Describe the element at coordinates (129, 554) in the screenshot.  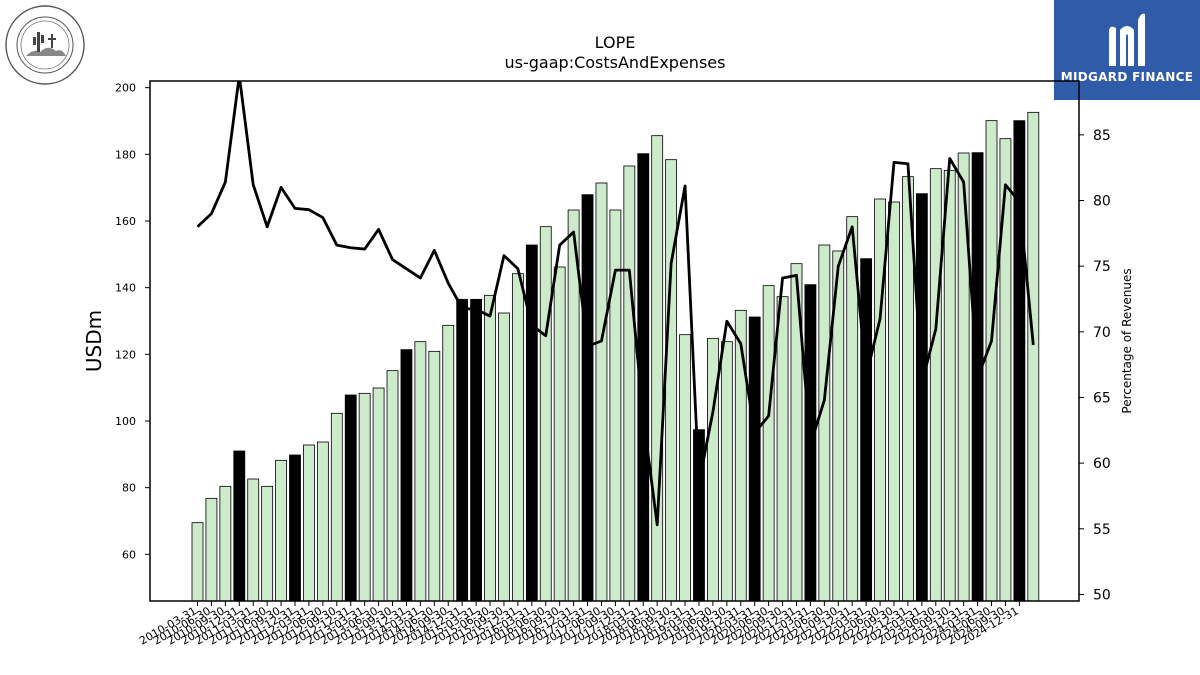
I see `y-tick-label: 60` at that location.